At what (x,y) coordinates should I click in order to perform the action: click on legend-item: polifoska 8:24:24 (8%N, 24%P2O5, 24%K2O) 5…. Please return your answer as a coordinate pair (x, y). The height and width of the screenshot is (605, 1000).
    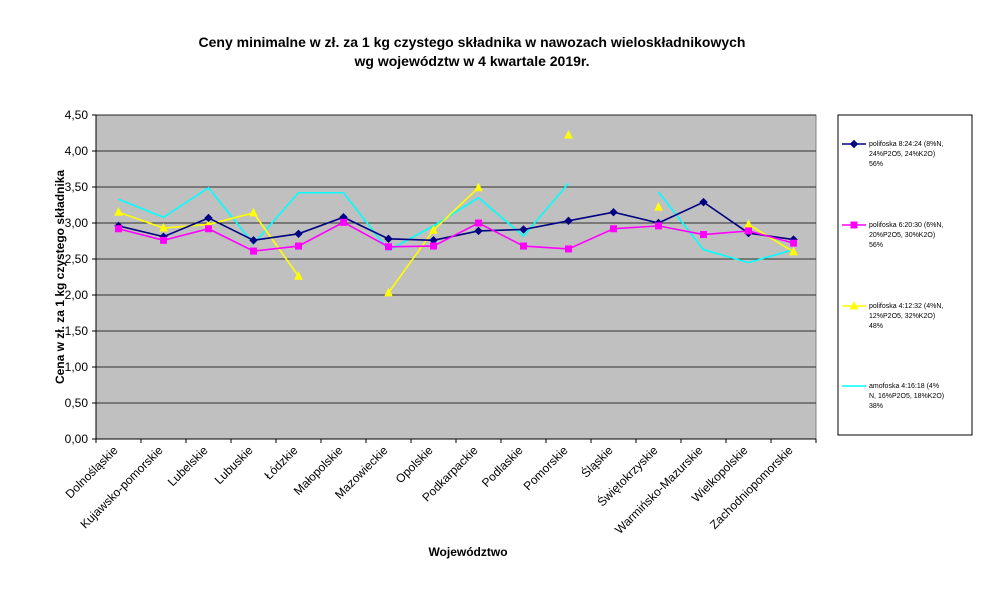
    Looking at the image, I should click on (892, 153).